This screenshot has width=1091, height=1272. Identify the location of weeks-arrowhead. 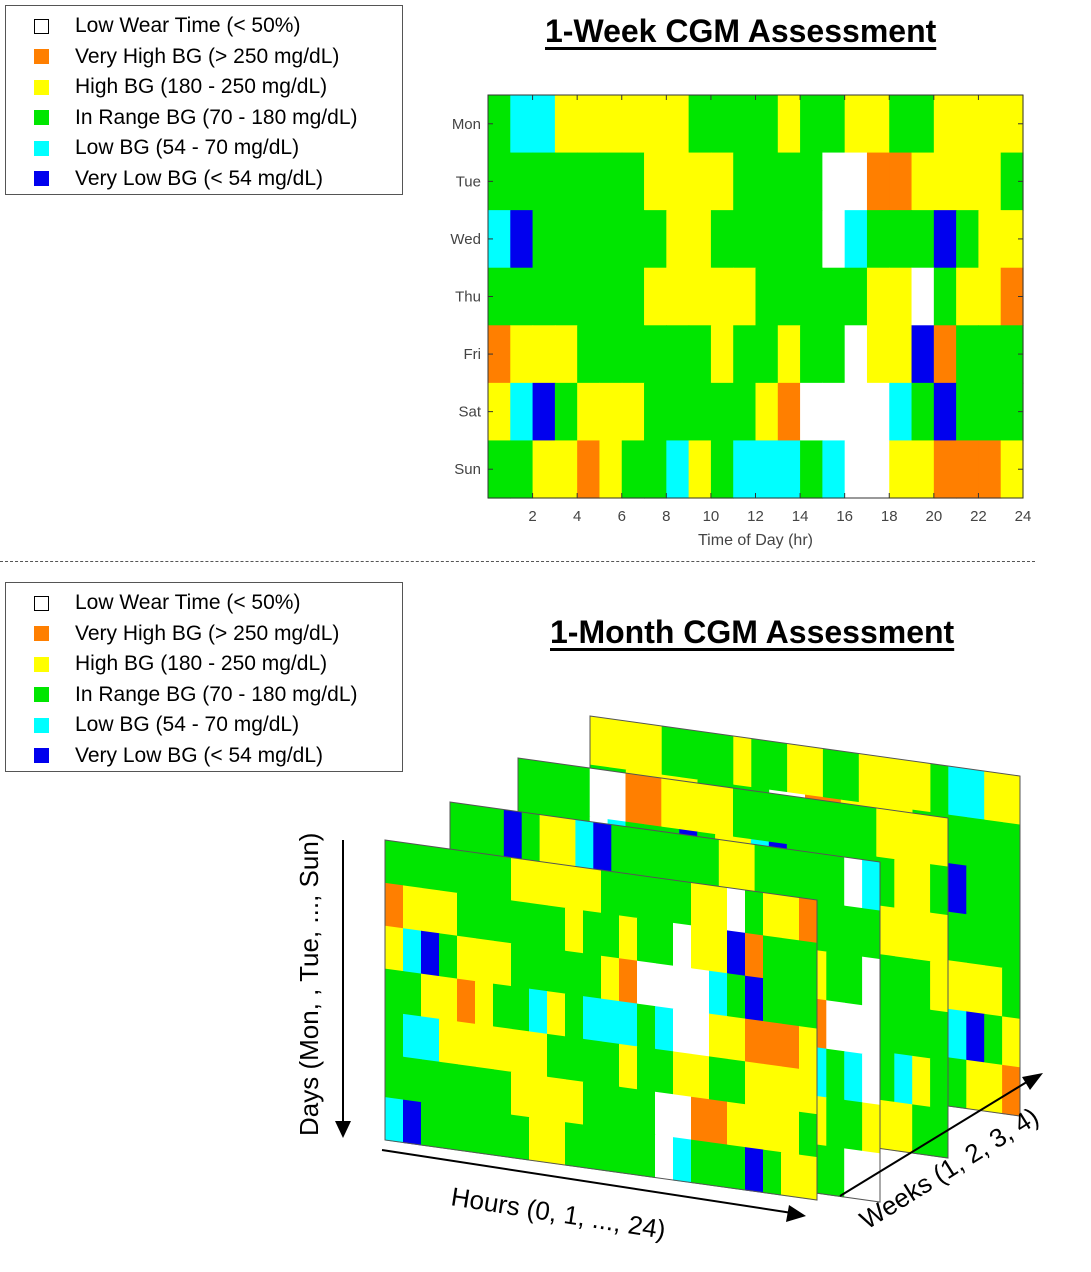
(1032, 1081).